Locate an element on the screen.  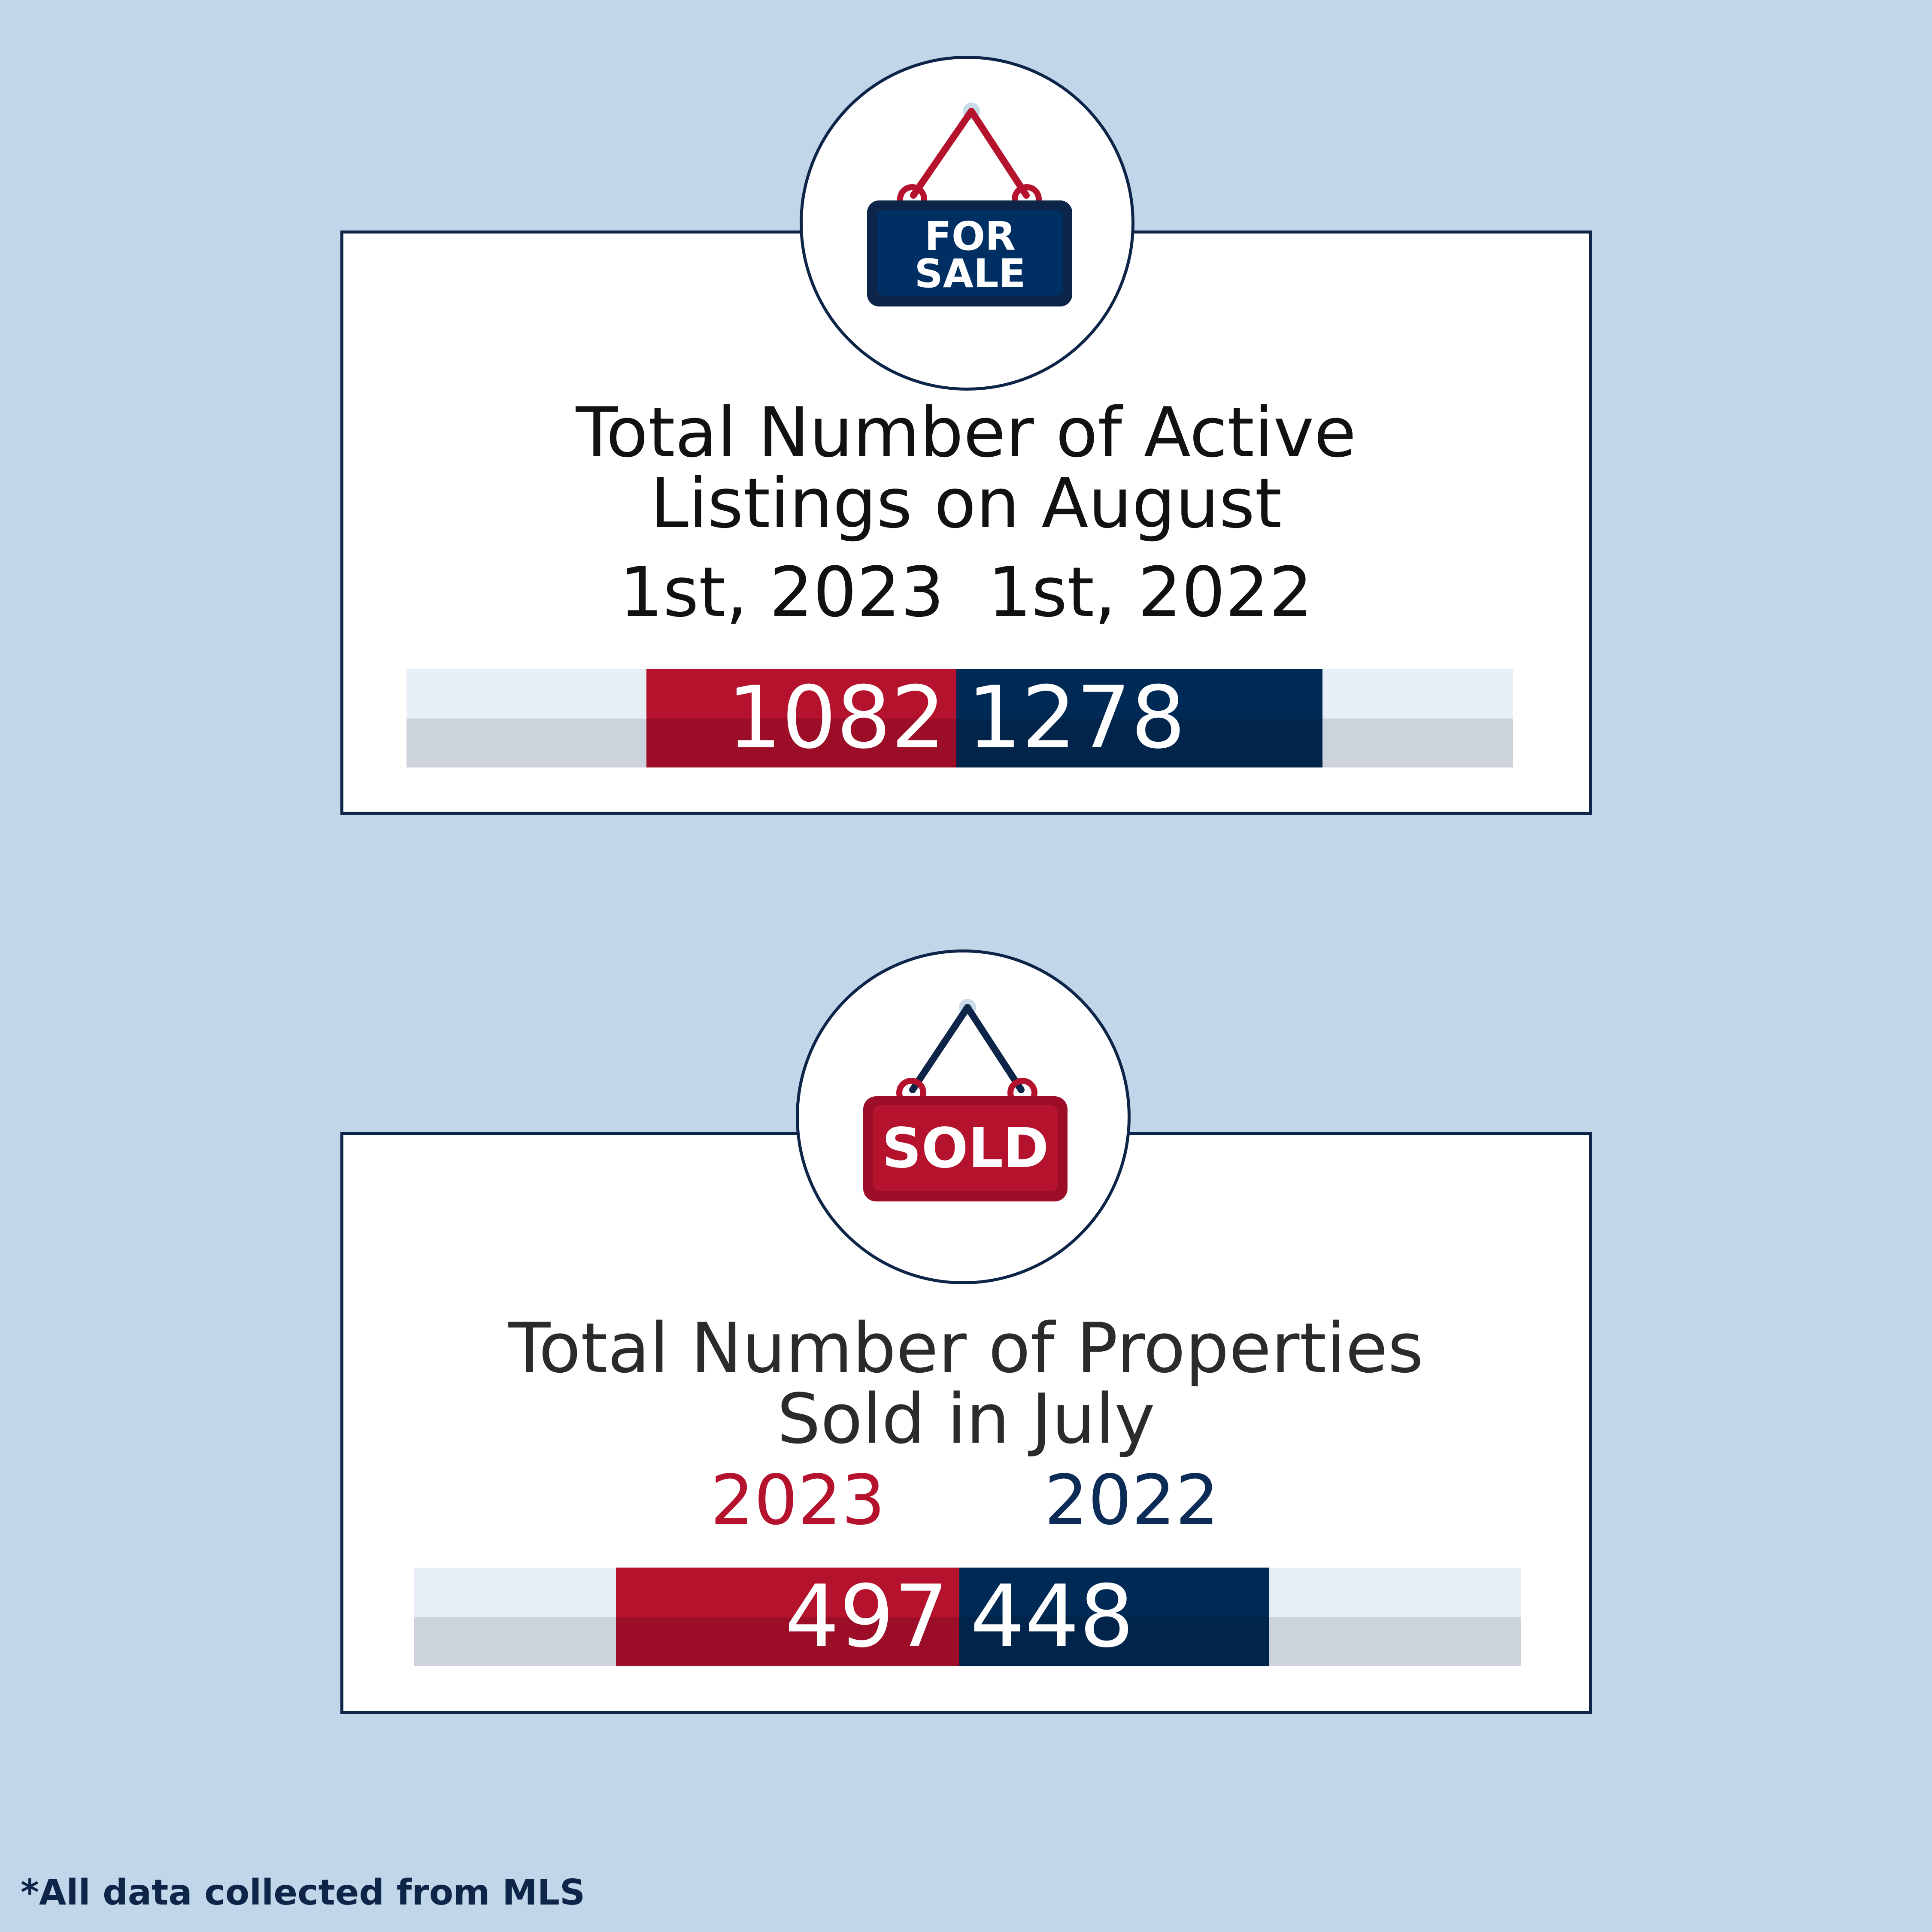
sold-properties-bar-track: 497 448 is located at coordinates (967, 1617).